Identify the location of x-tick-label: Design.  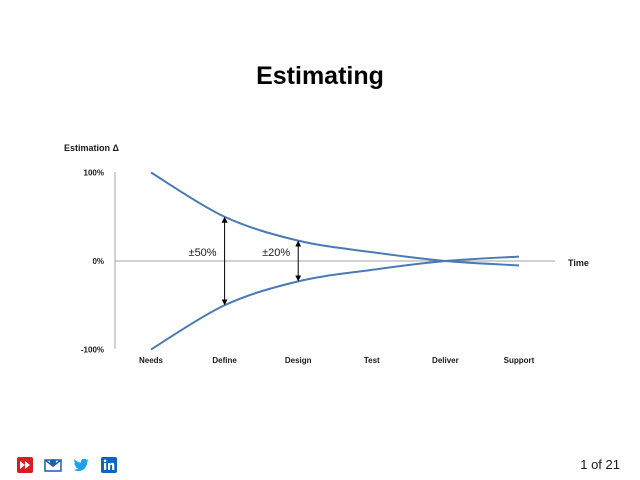
(298, 360).